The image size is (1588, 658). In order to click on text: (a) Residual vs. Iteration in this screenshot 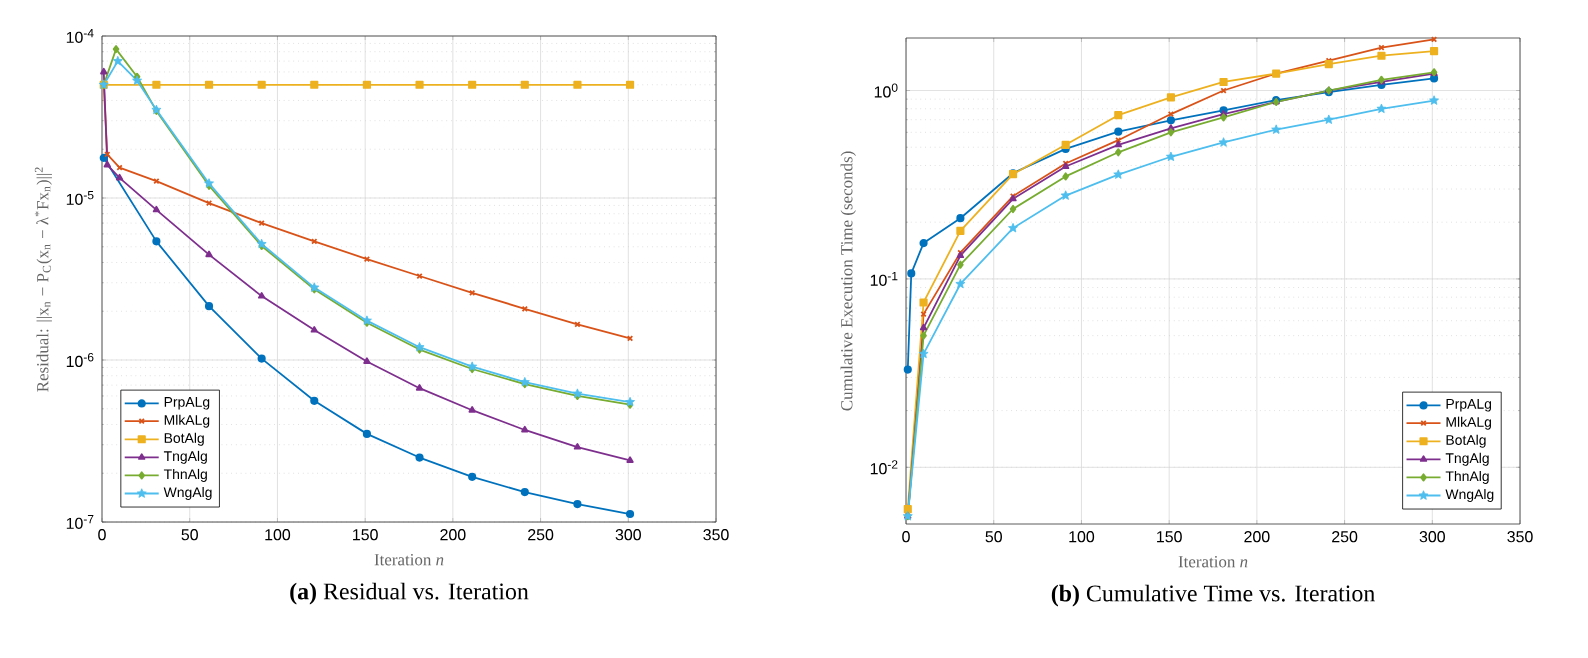, I will do `click(409, 593)`.